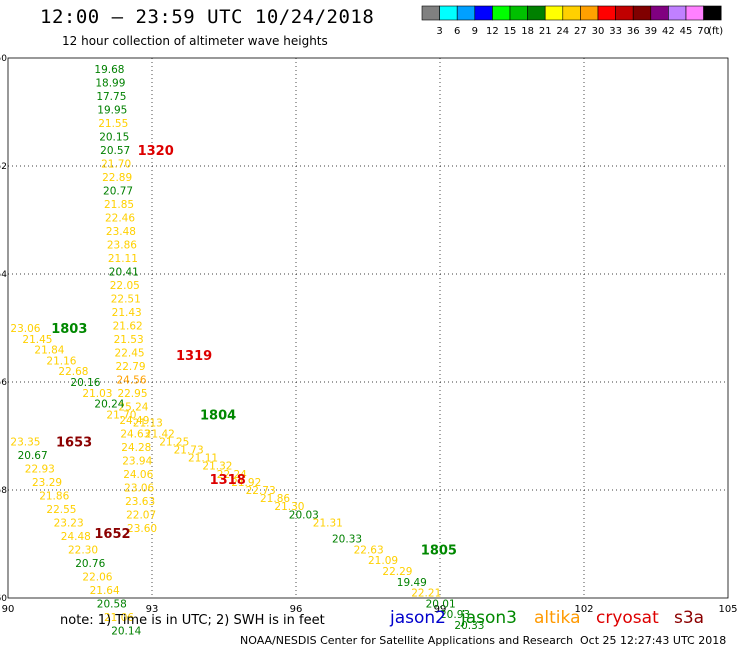  Describe the element at coordinates (105, 591) in the screenshot. I see `swh-data-point: 21.64` at that location.